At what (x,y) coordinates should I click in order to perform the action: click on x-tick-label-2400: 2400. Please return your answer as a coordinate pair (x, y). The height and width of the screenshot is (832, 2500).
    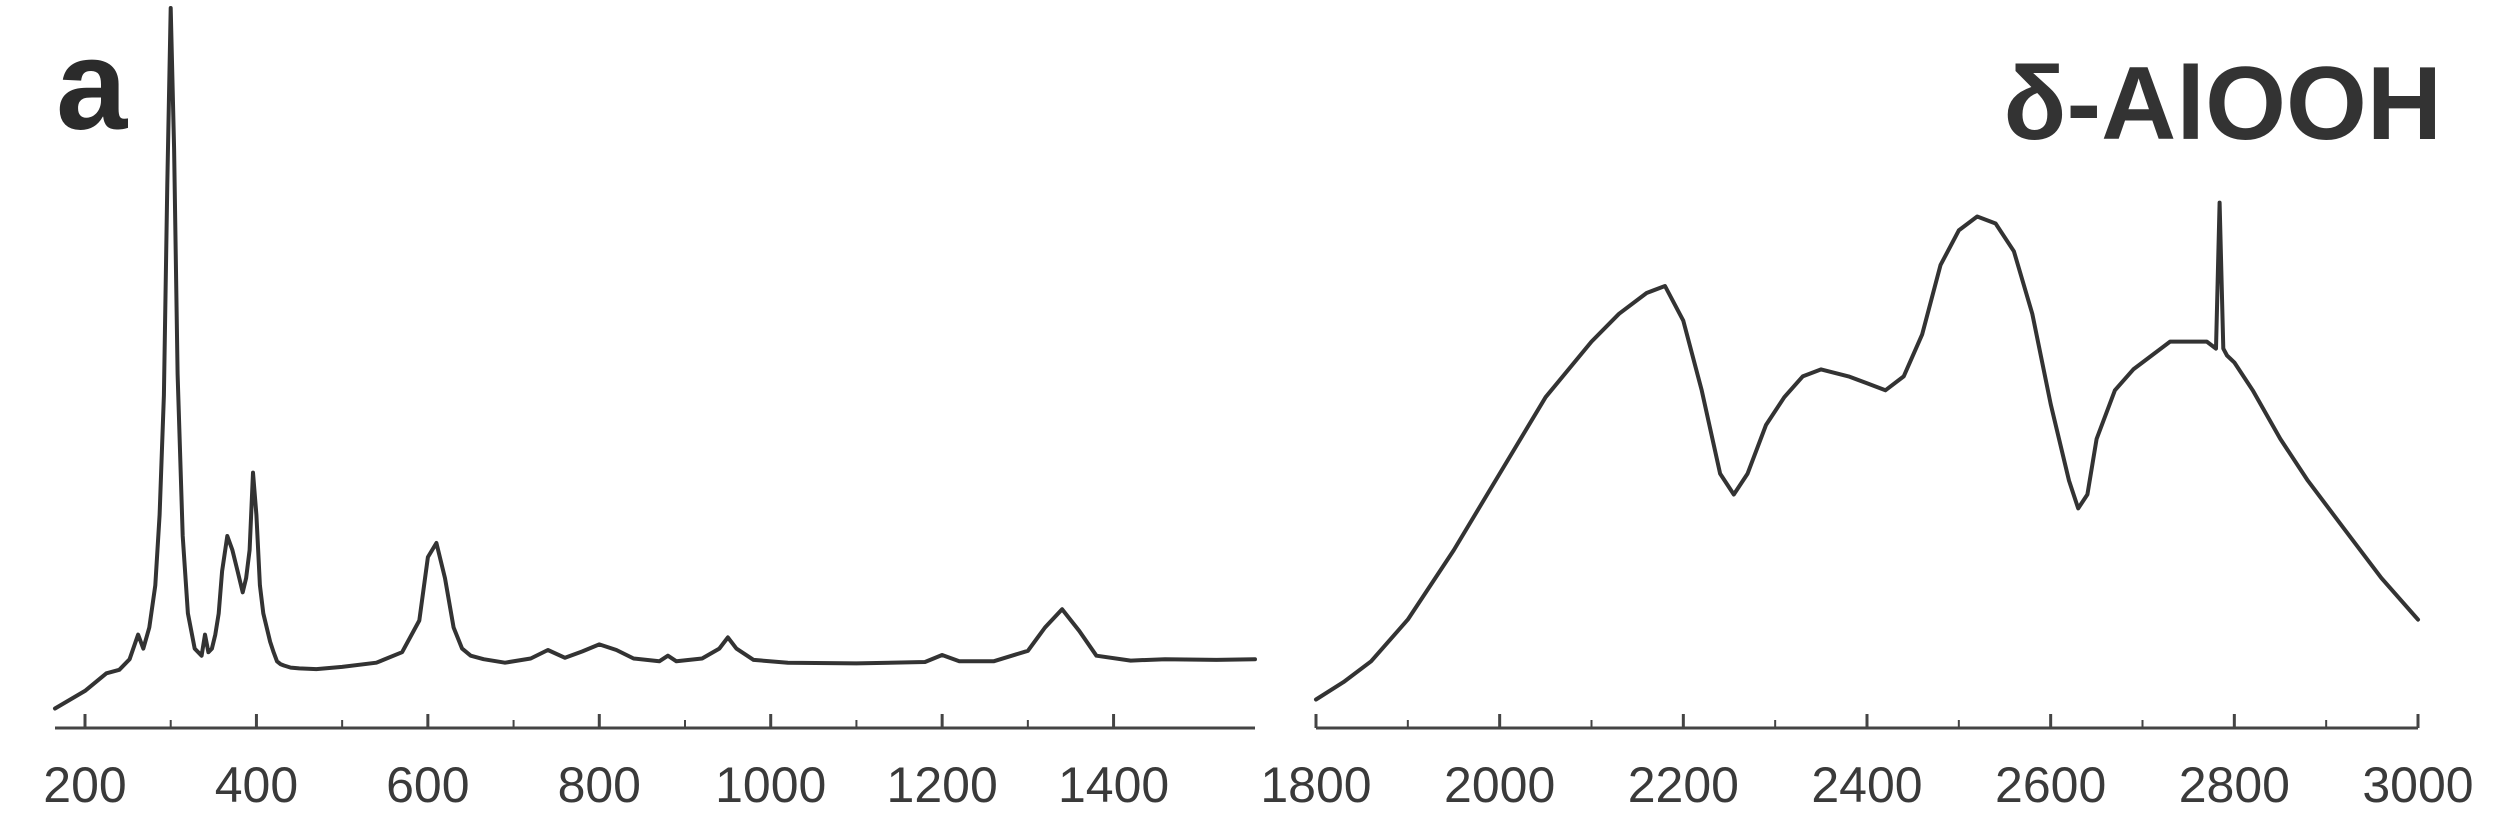
    Looking at the image, I should click on (1866, 785).